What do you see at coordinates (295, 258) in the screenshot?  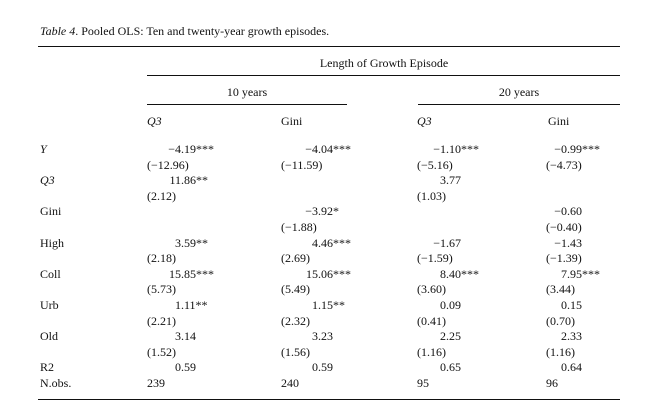 I see `t-statistic-cell: (2.69)` at bounding box center [295, 258].